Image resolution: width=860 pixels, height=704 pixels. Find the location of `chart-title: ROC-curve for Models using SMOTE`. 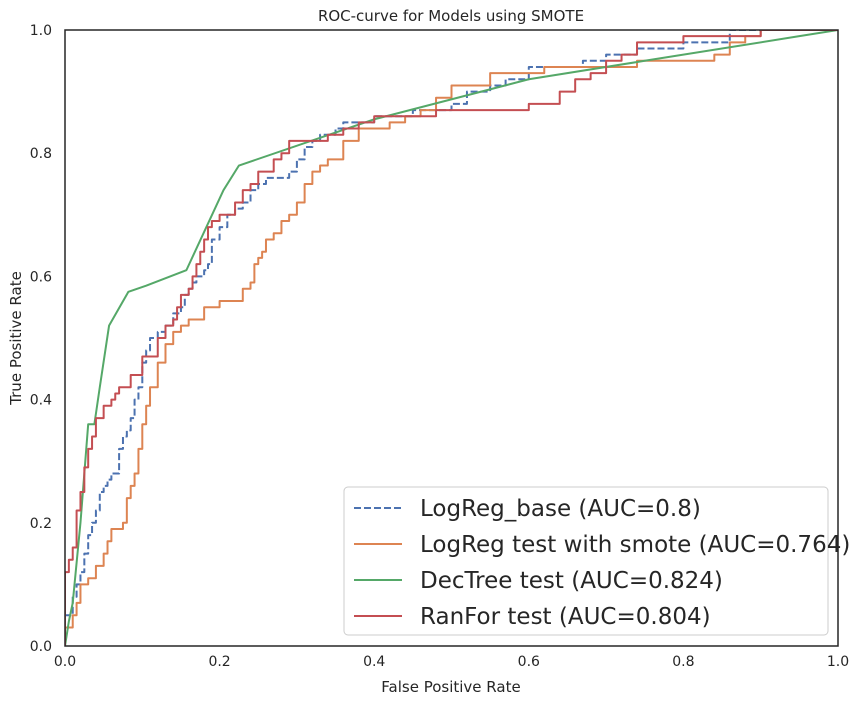

chart-title: ROC-curve for Models using SMOTE is located at coordinates (451, 16).